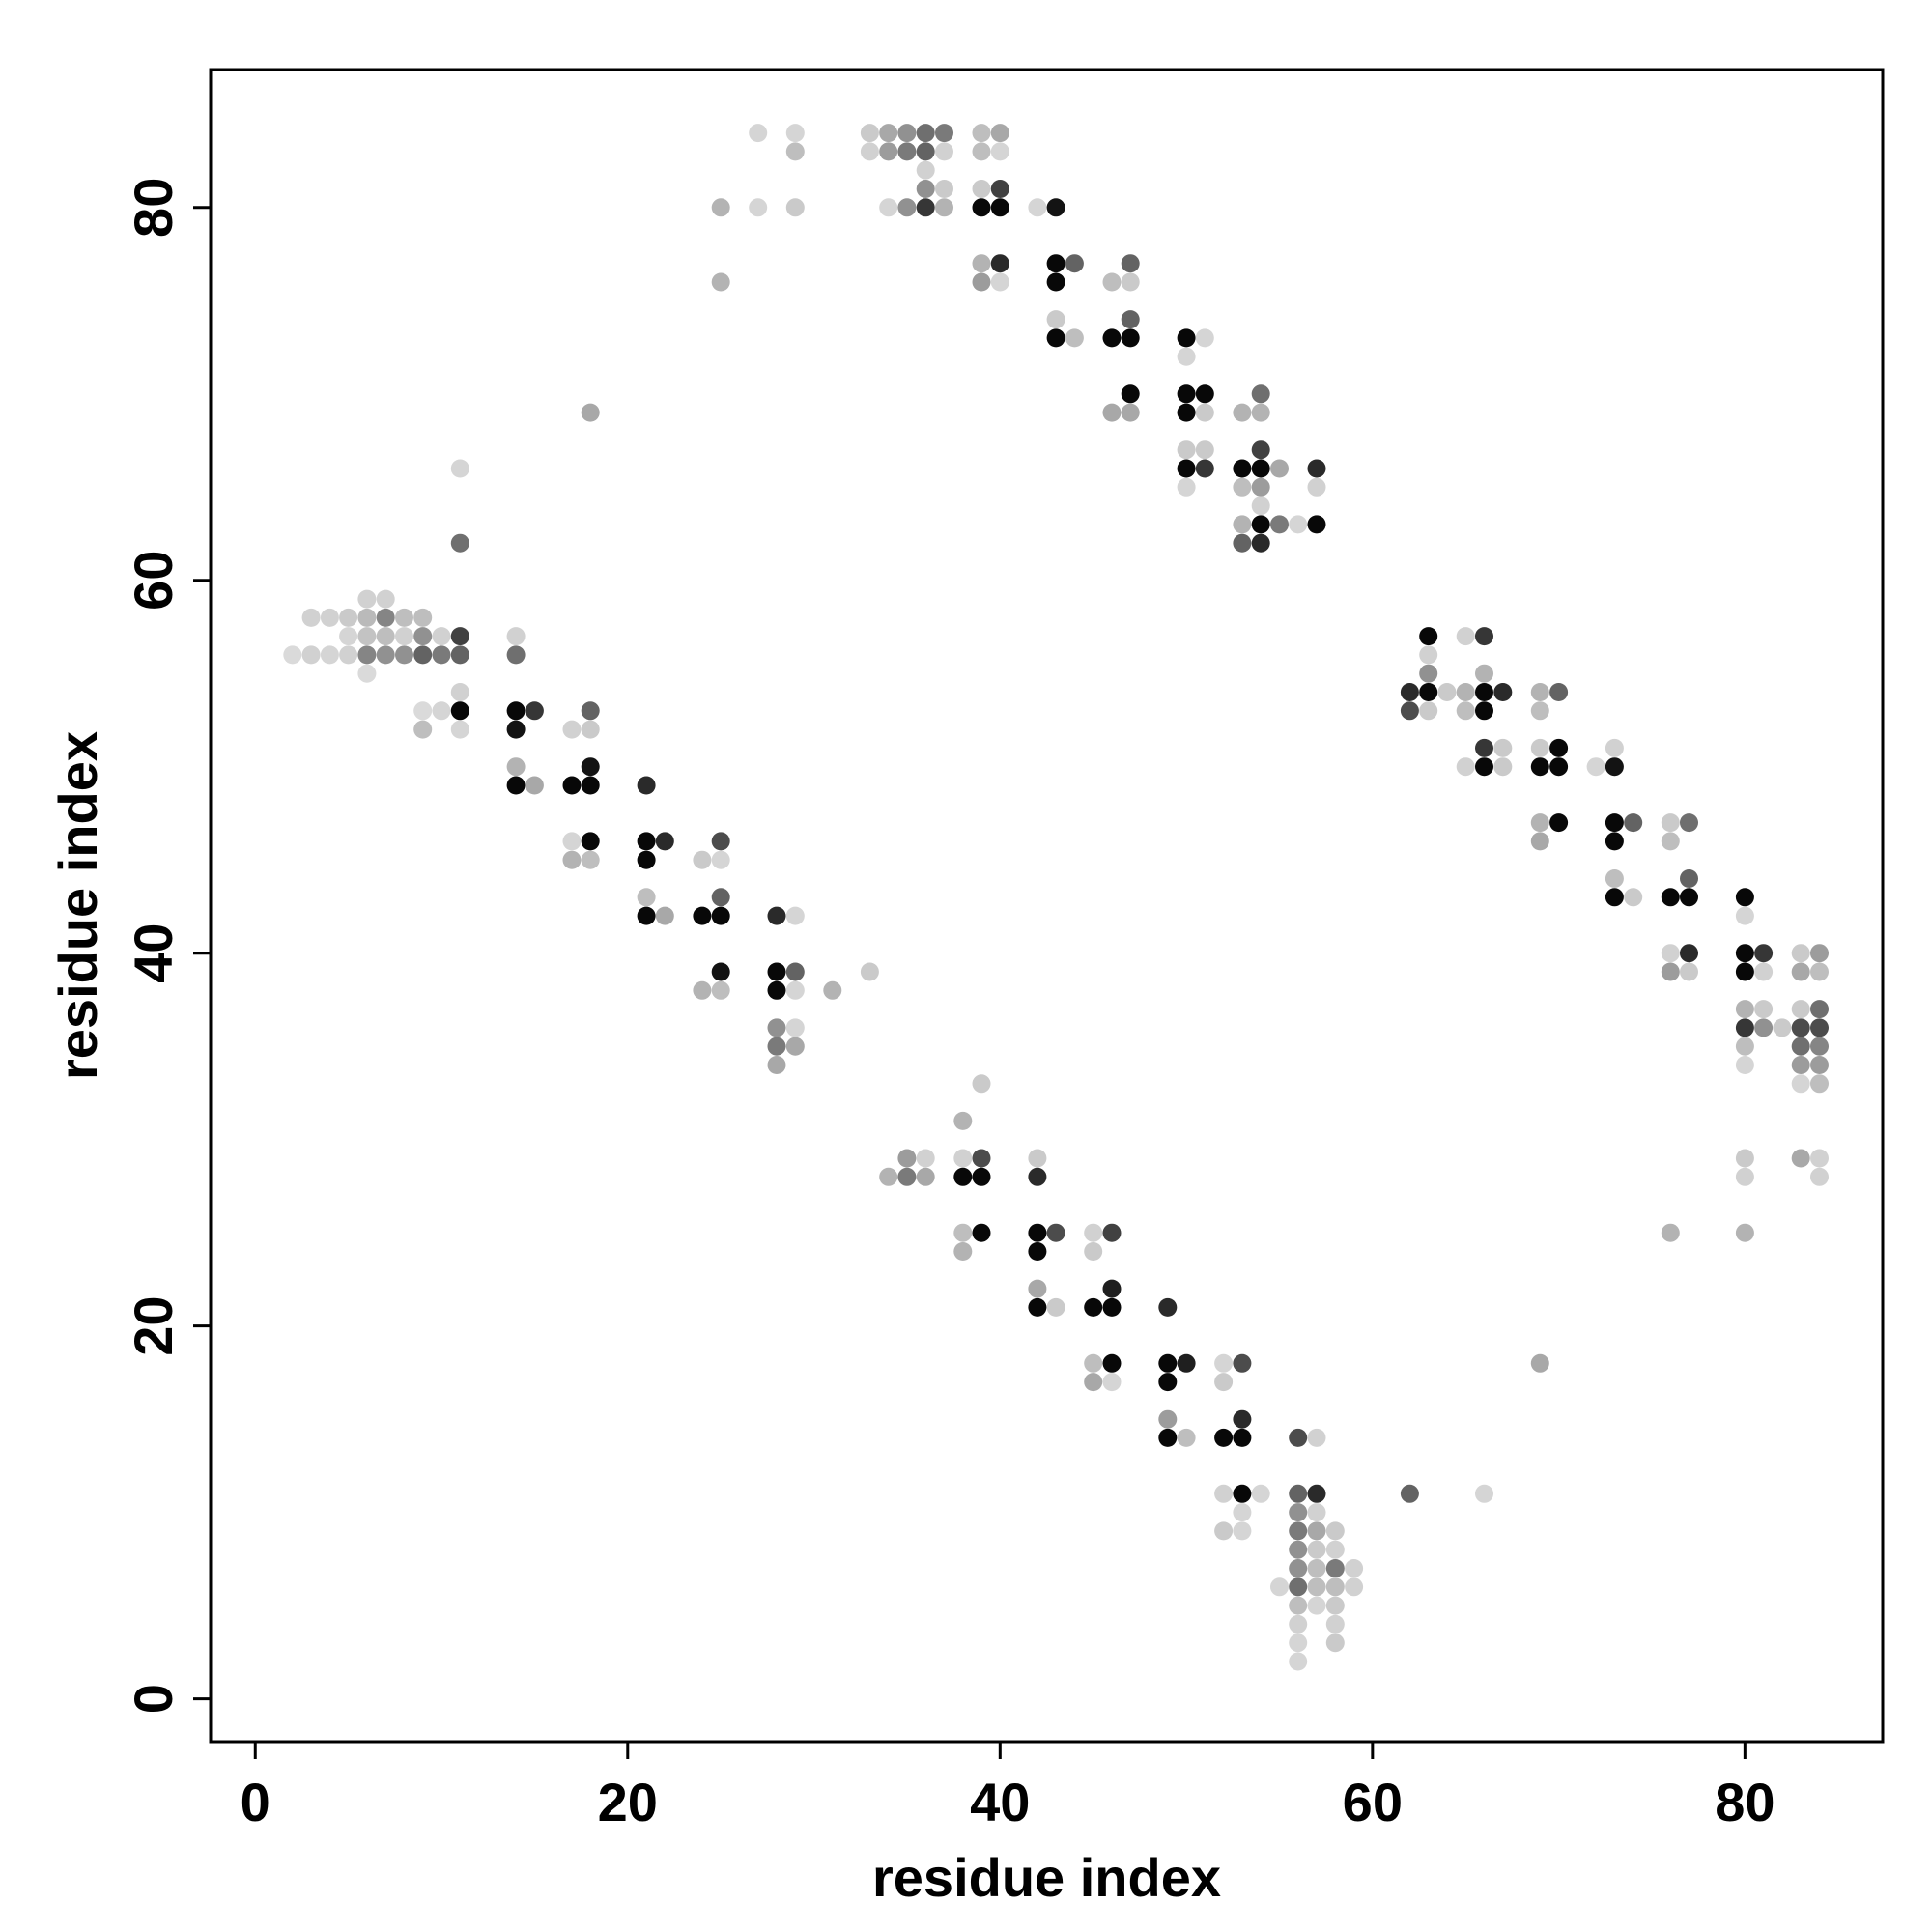  I want to click on x-tick-label: 40, so click(1000, 1802).